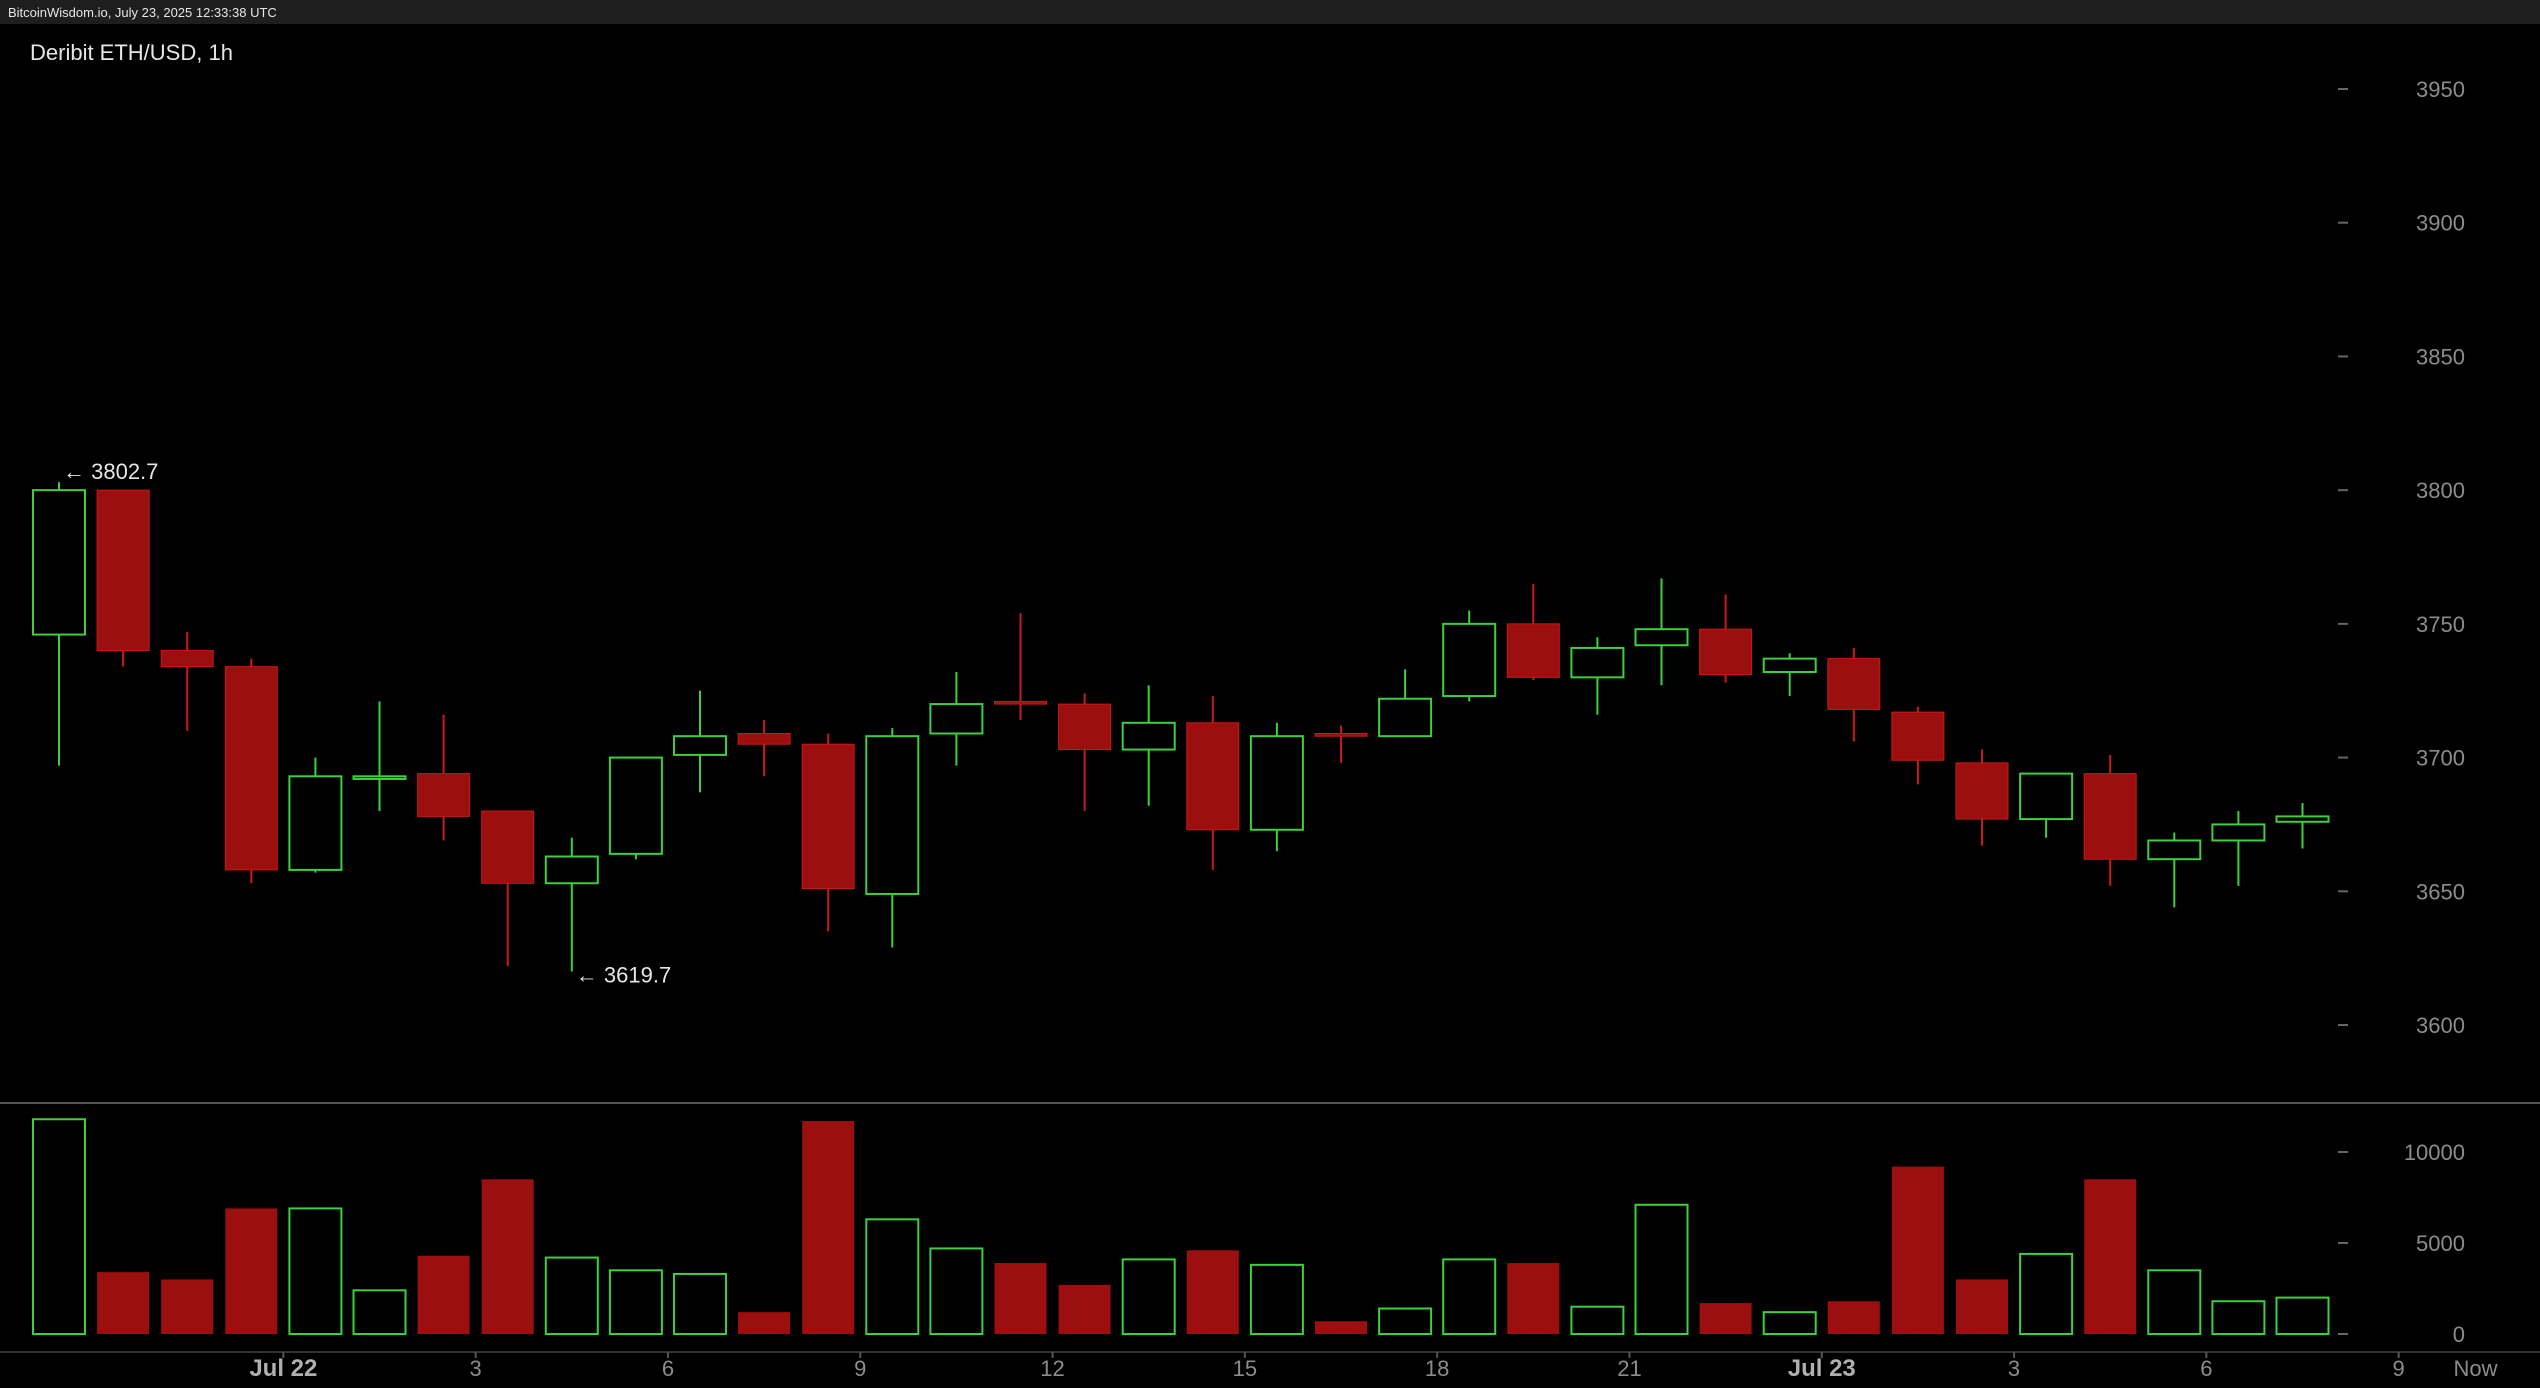  Describe the element at coordinates (1373, 1367) in the screenshot. I see `time-axis: Jul 22 3 6 9 12 15 18 21 Jul 23 3 6 9 Now` at that location.